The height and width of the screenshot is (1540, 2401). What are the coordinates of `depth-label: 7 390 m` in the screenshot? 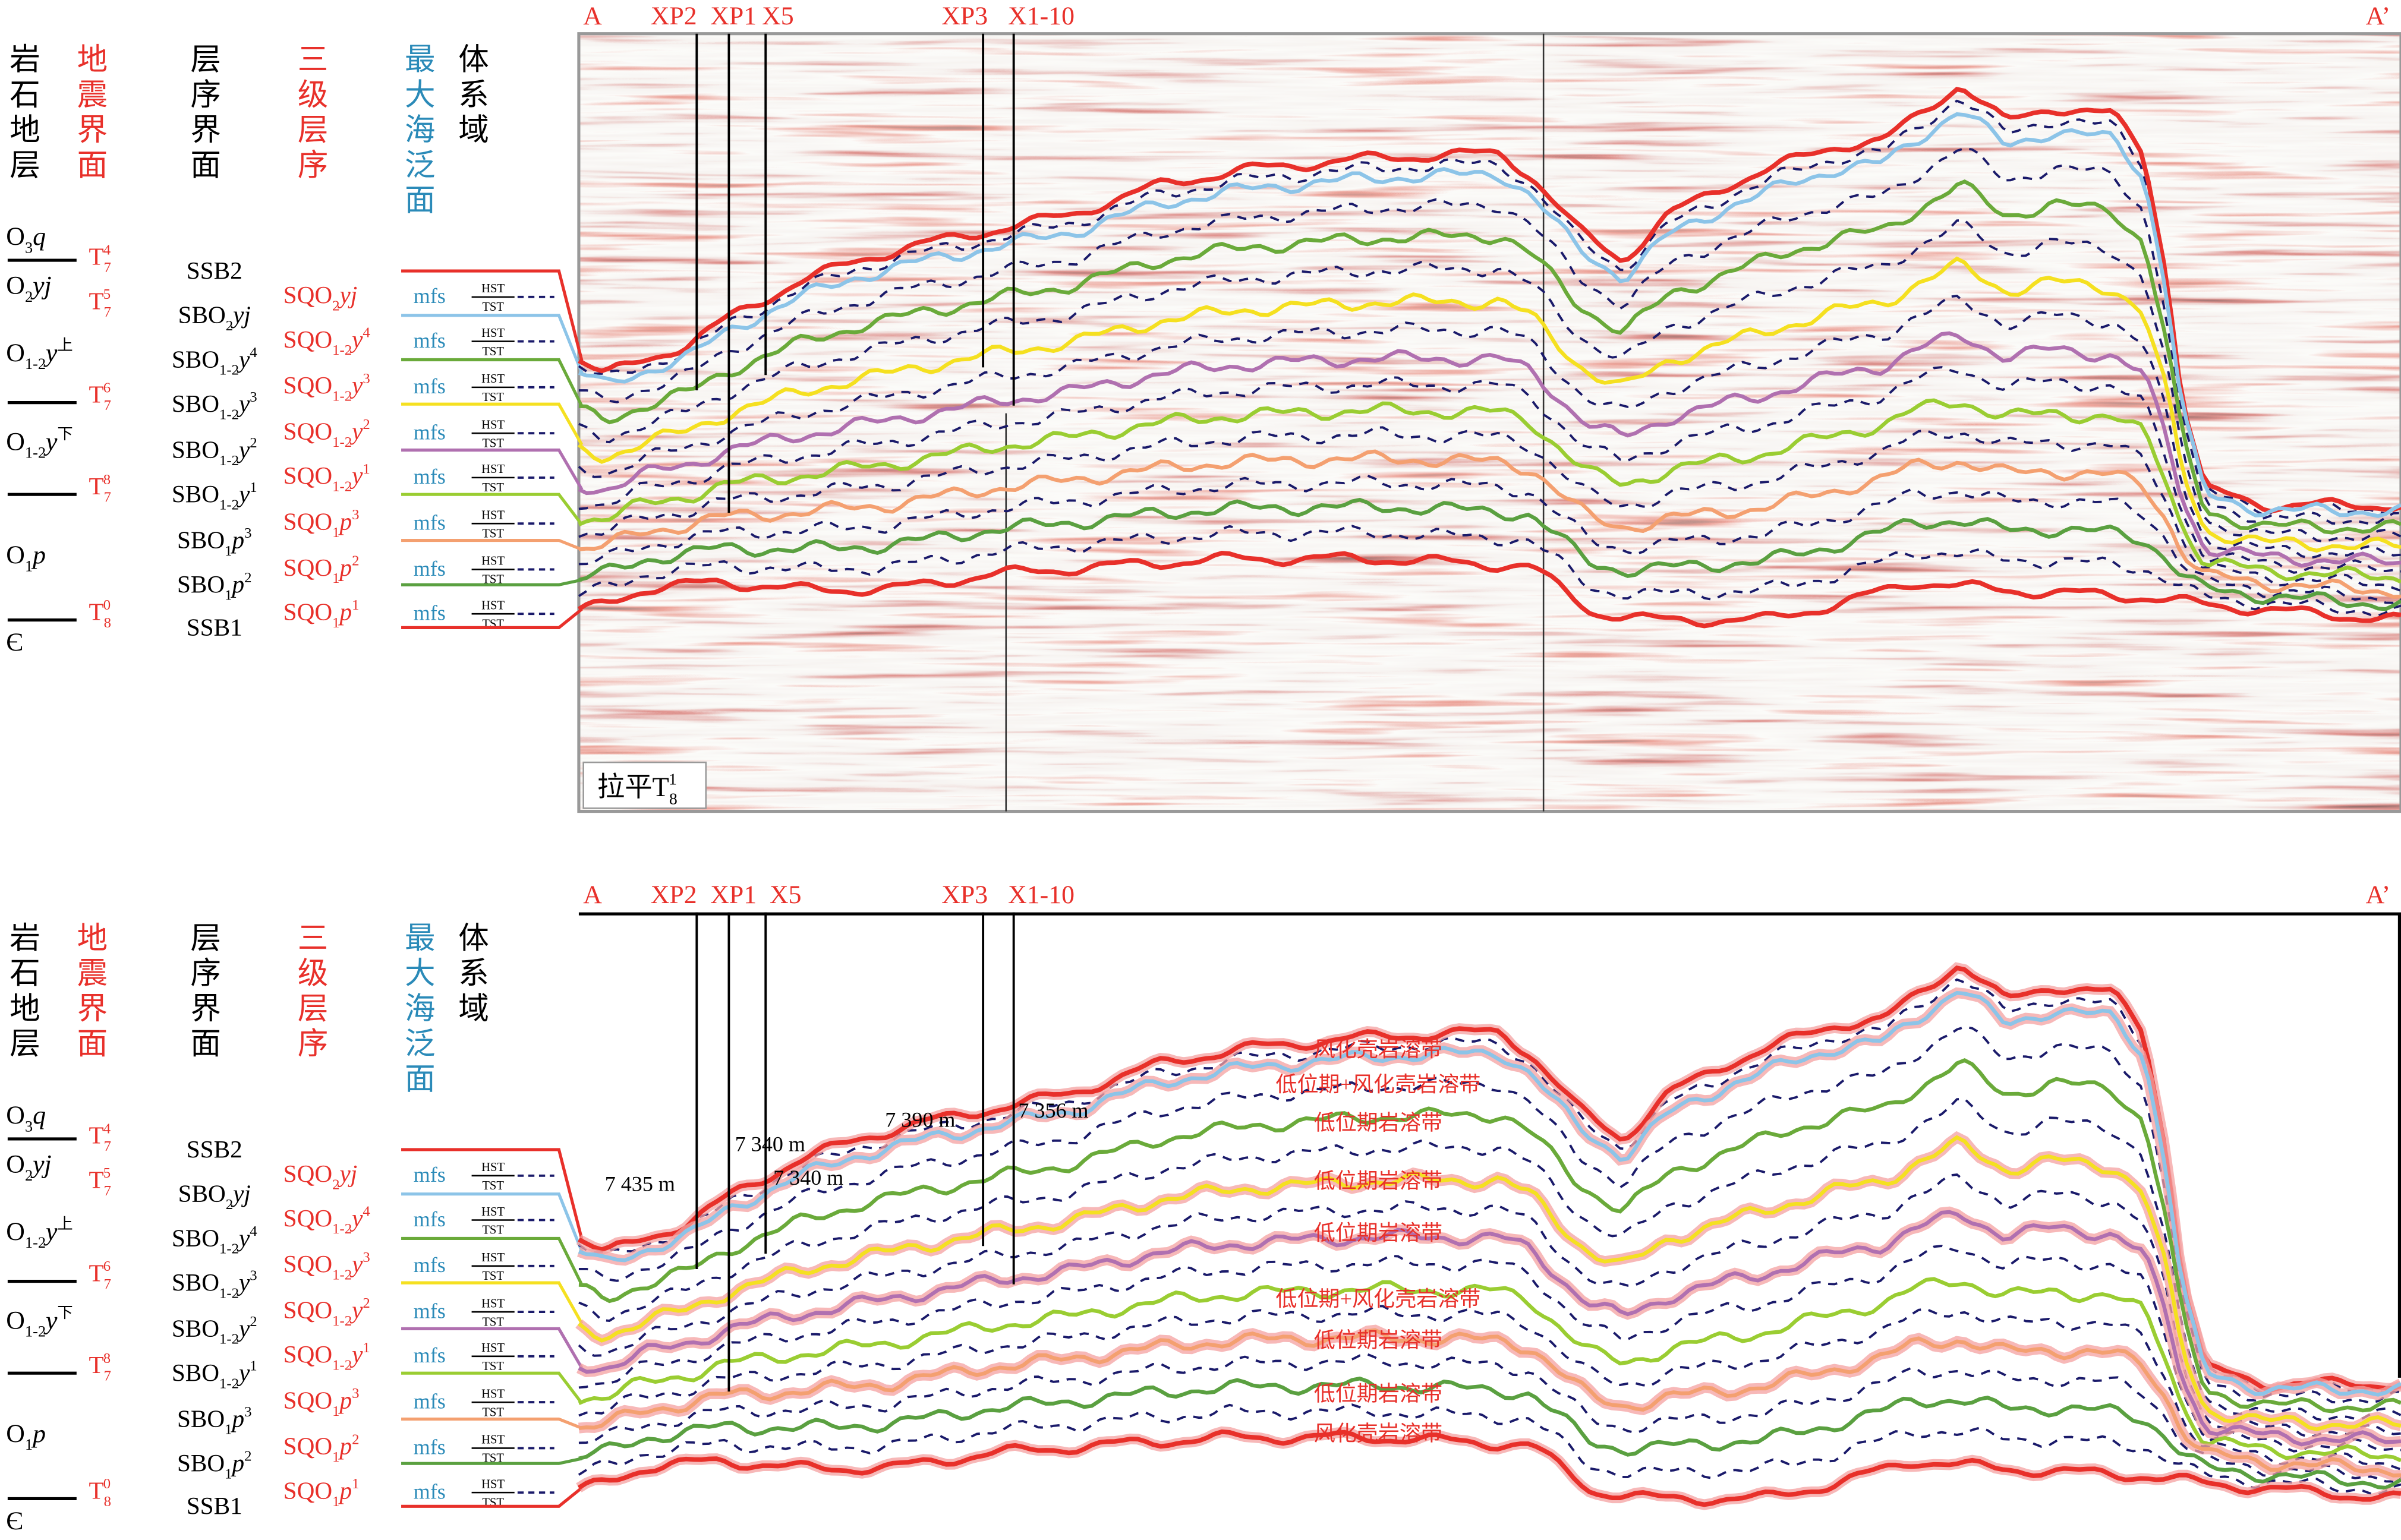 It's located at (920, 1119).